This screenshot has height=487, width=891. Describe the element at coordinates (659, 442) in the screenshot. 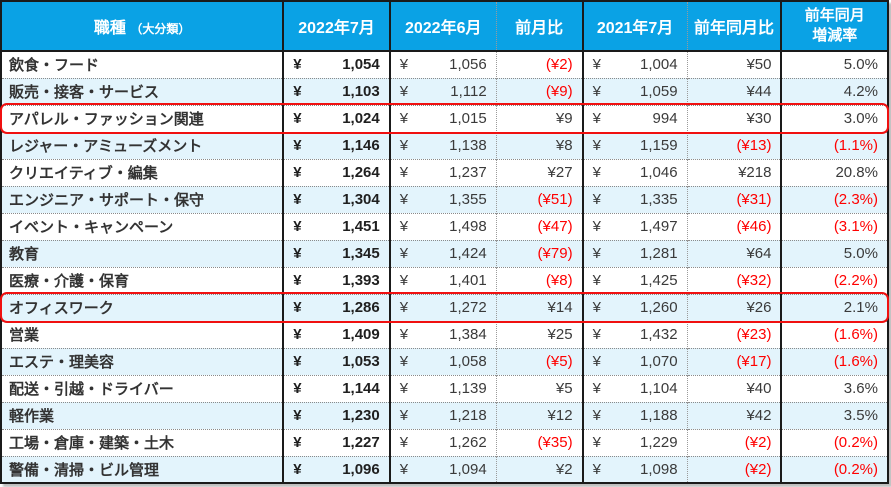

I see `jul2021-value: 1,229` at that location.